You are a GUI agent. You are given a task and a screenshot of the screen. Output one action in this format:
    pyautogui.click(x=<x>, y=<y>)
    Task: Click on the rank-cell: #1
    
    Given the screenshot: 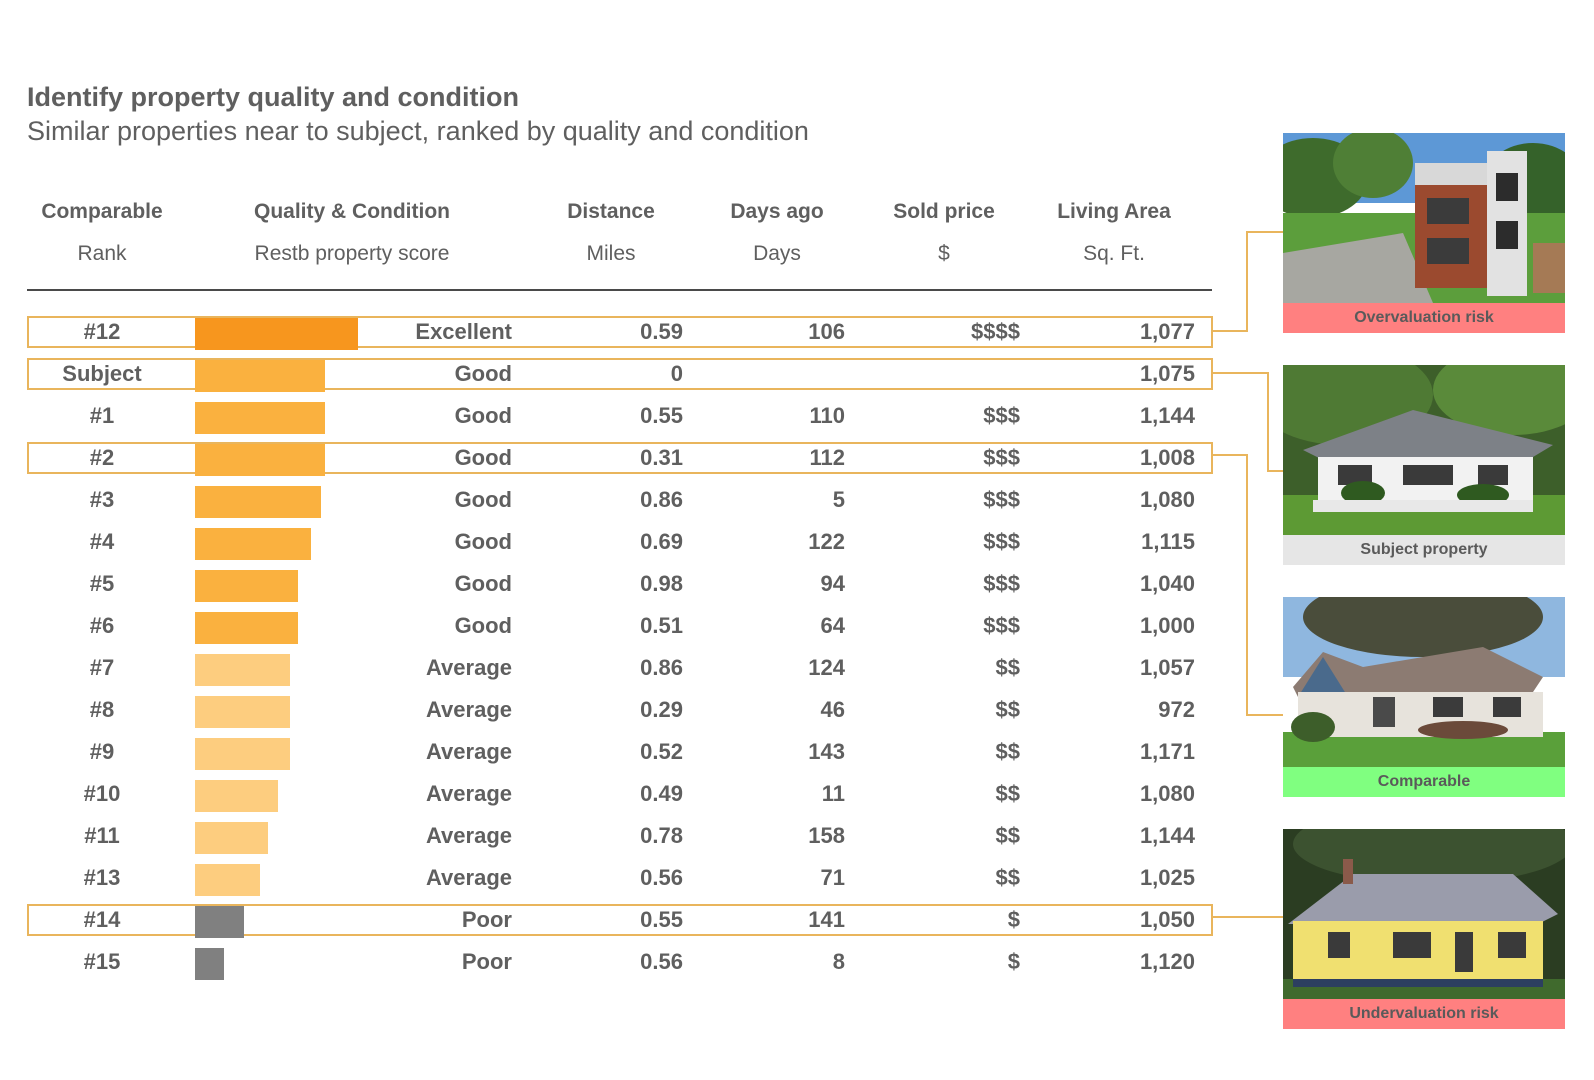 What is the action you would take?
    pyautogui.click(x=102, y=415)
    